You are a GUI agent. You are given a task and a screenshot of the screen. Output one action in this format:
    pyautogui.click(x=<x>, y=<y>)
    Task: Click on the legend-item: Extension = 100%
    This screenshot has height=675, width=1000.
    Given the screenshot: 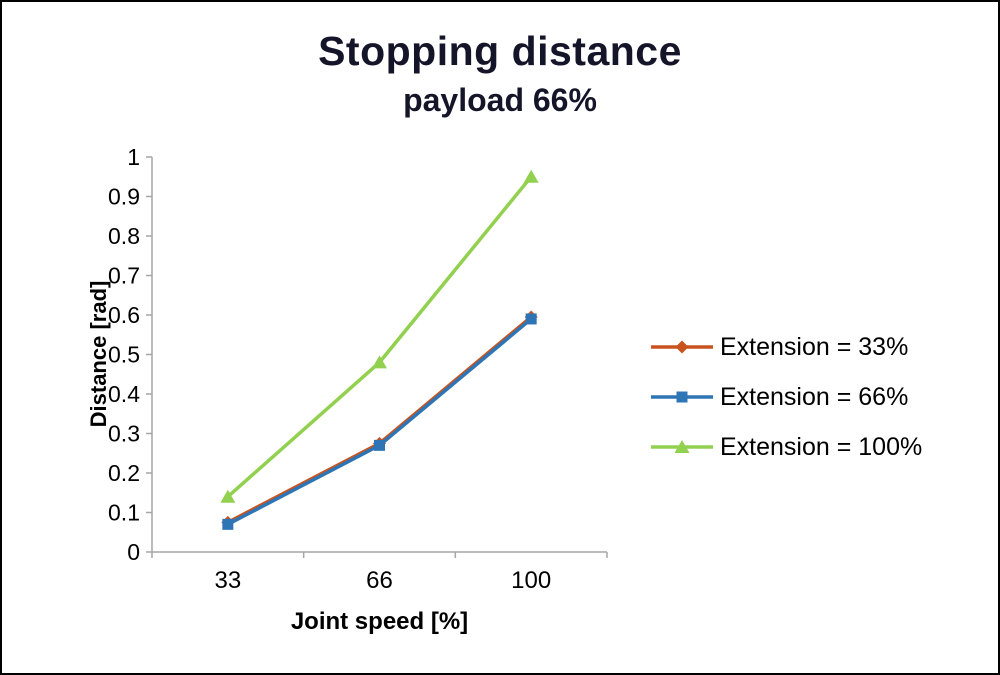 What is the action you would take?
    pyautogui.click(x=786, y=446)
    